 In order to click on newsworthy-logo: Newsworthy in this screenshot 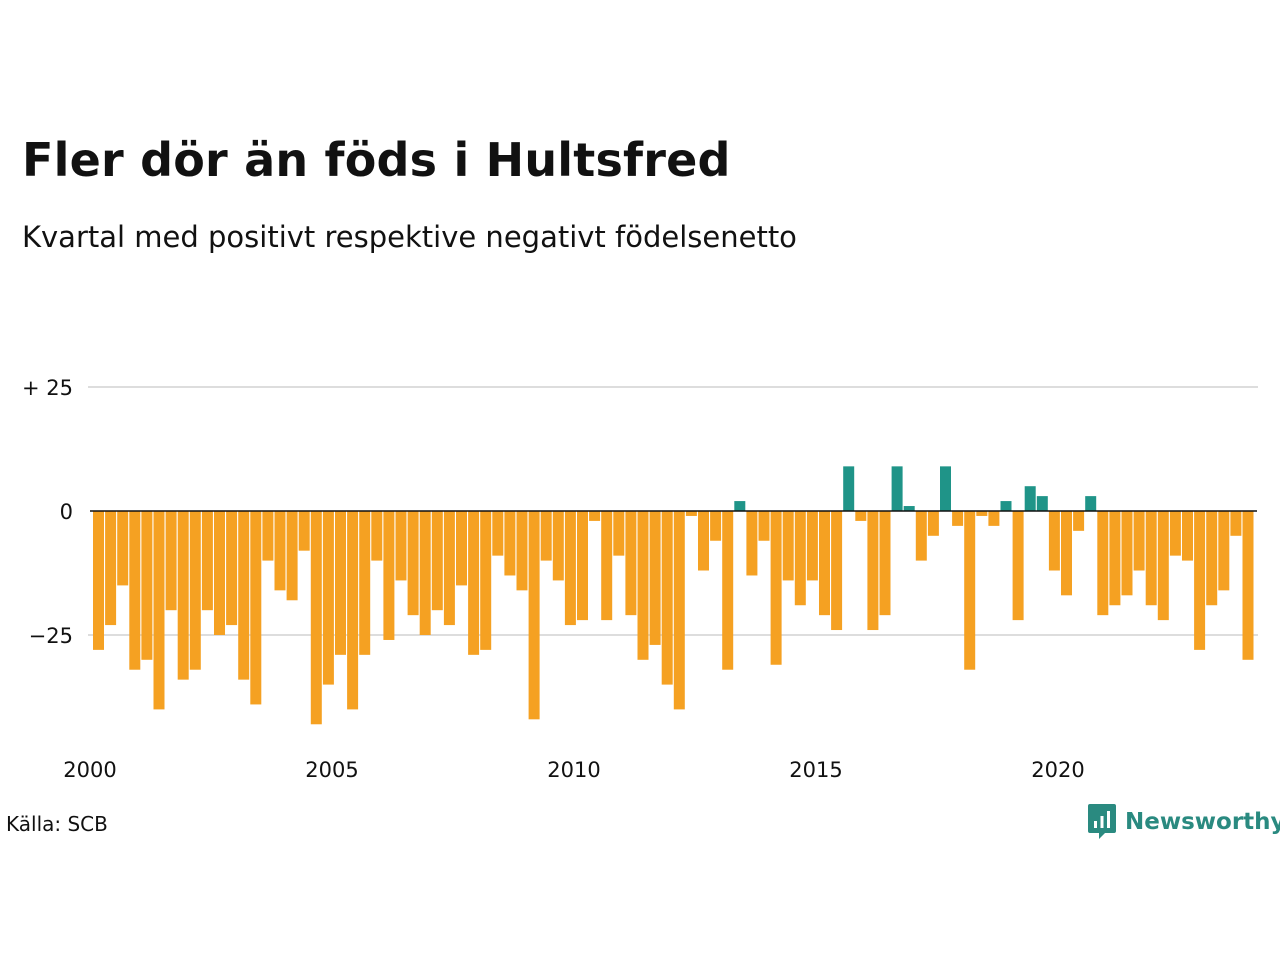, I will do `click(1184, 822)`.